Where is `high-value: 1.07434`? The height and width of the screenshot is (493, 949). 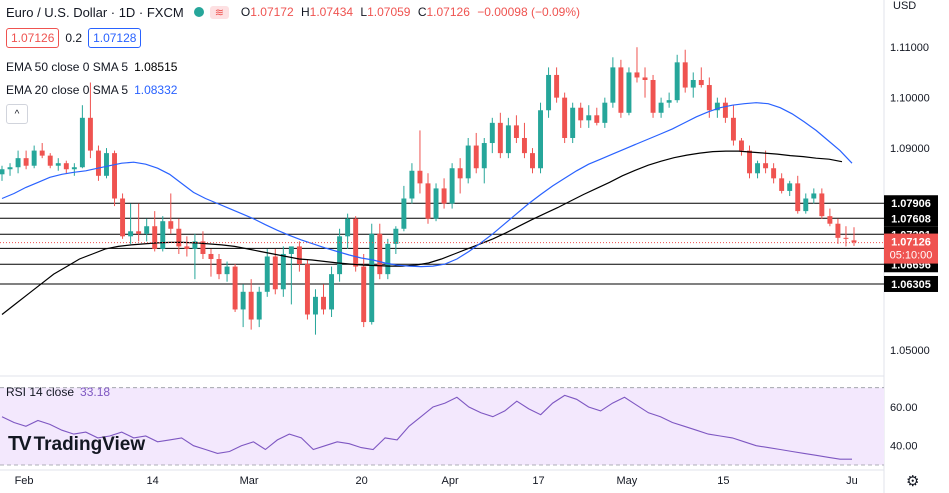
high-value: 1.07434 is located at coordinates (331, 12).